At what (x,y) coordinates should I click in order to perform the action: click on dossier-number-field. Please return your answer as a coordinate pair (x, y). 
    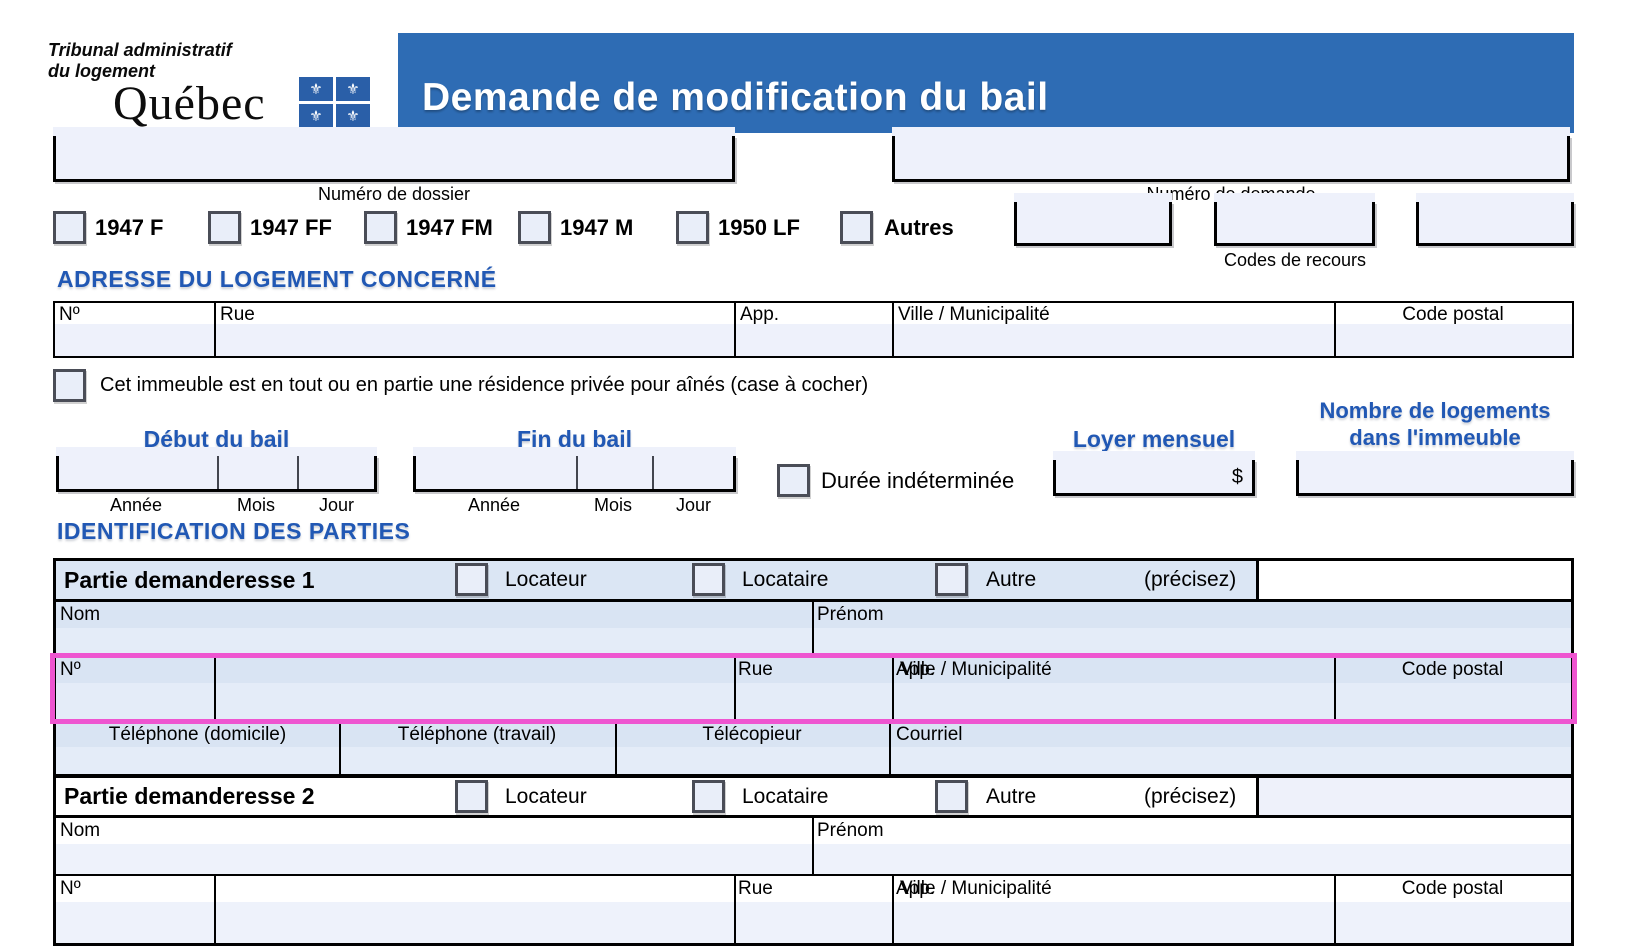
    Looking at the image, I should click on (394, 154).